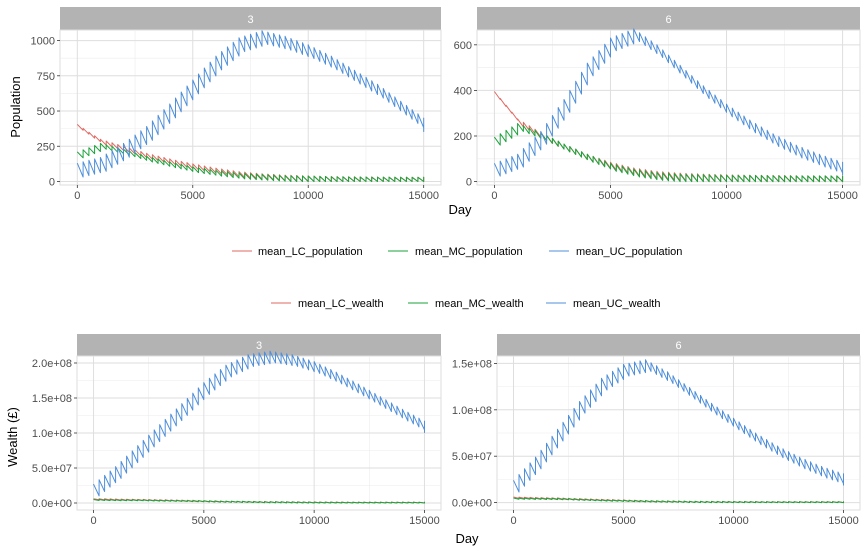 The image size is (866, 553). What do you see at coordinates (474, 434) in the screenshot?
I see `y-ticks: 0.0e+00 5.0e+07 1.0e+08 1.5e+08` at bounding box center [474, 434].